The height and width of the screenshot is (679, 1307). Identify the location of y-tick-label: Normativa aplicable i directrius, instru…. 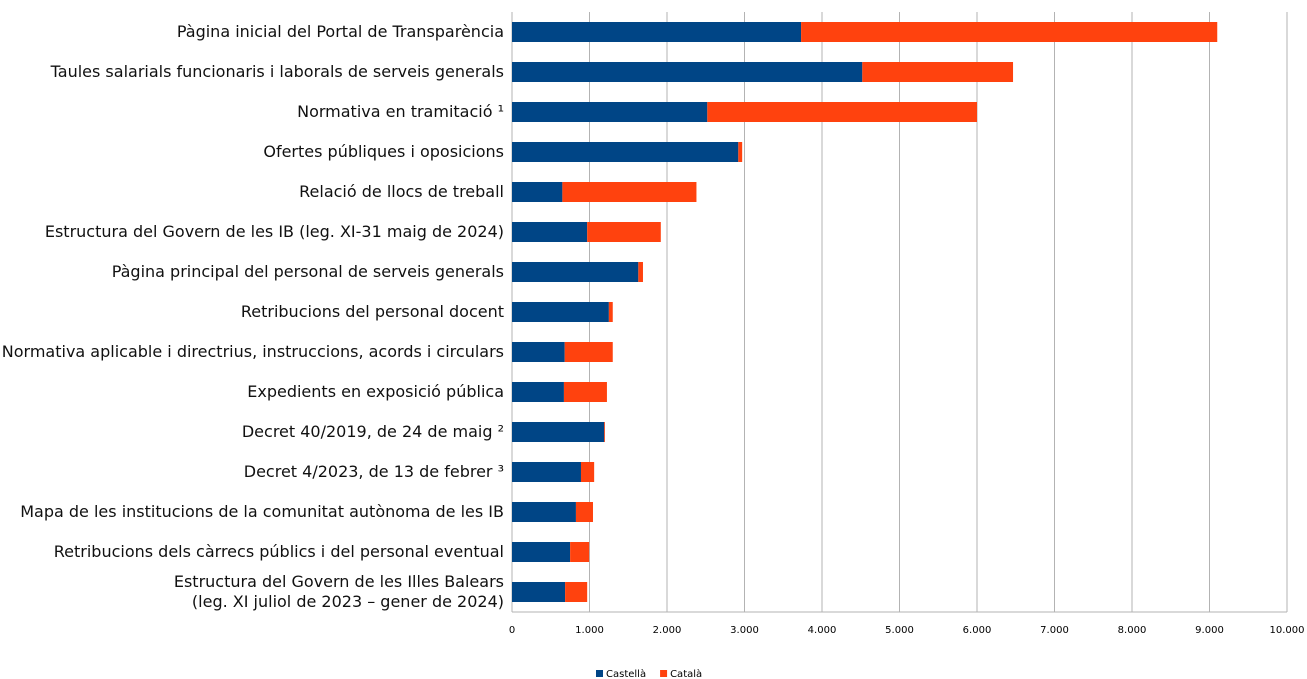
(252, 351).